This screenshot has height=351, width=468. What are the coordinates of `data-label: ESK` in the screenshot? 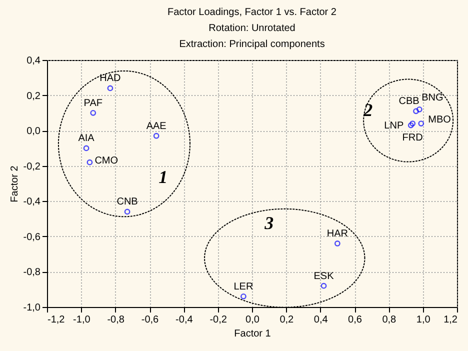 It's located at (324, 276).